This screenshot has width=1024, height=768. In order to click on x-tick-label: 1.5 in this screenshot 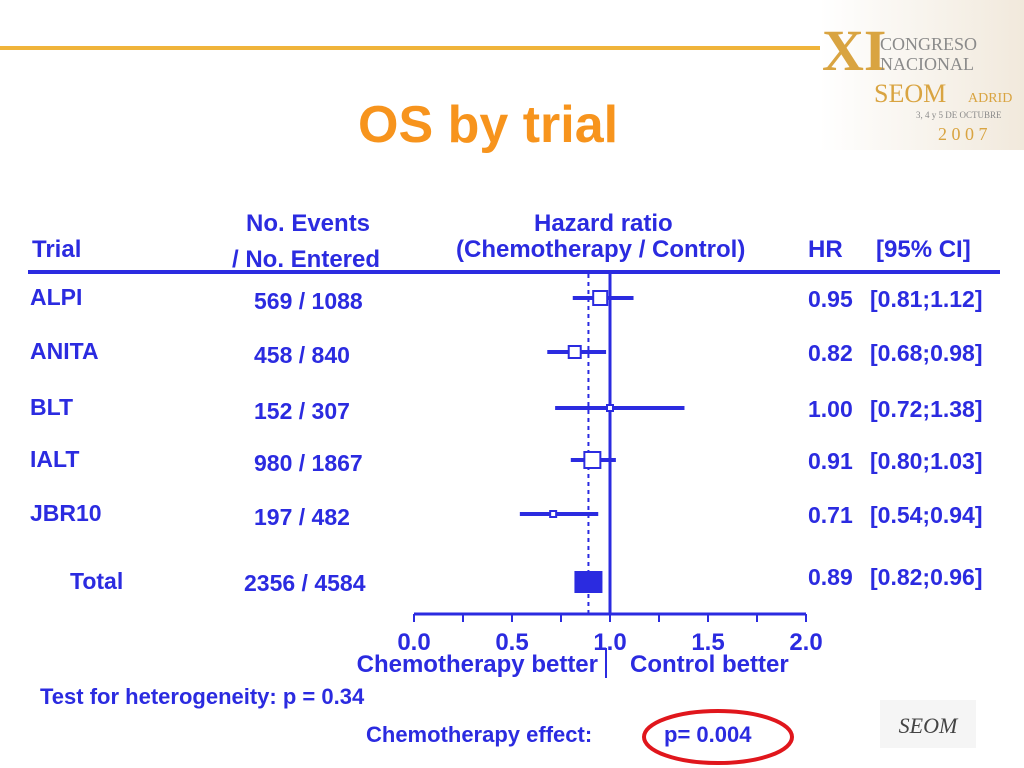, I will do `click(707, 642)`.